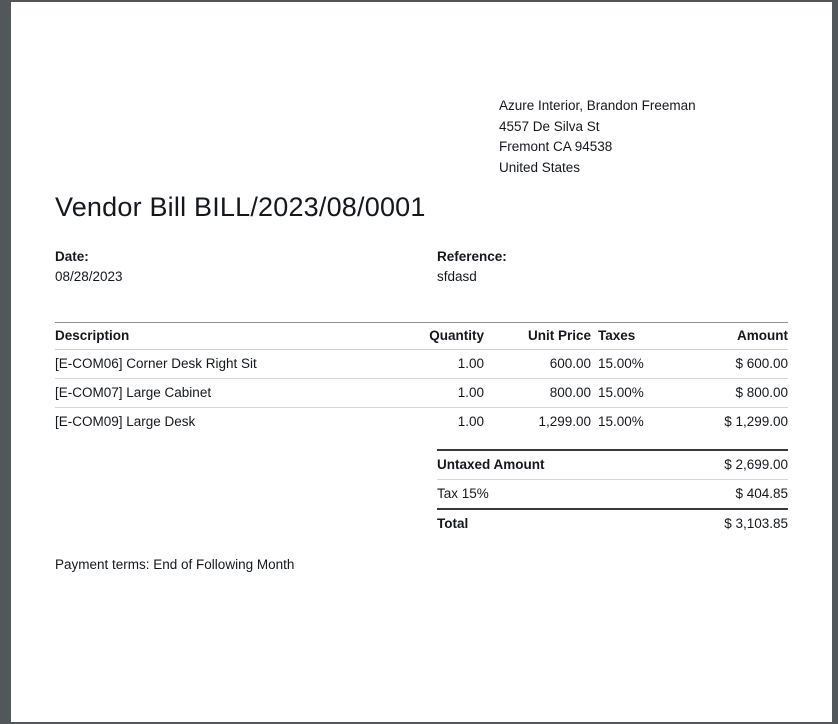 The width and height of the screenshot is (838, 724). Describe the element at coordinates (761, 493) in the screenshot. I see `total-value: $ 404.85` at that location.